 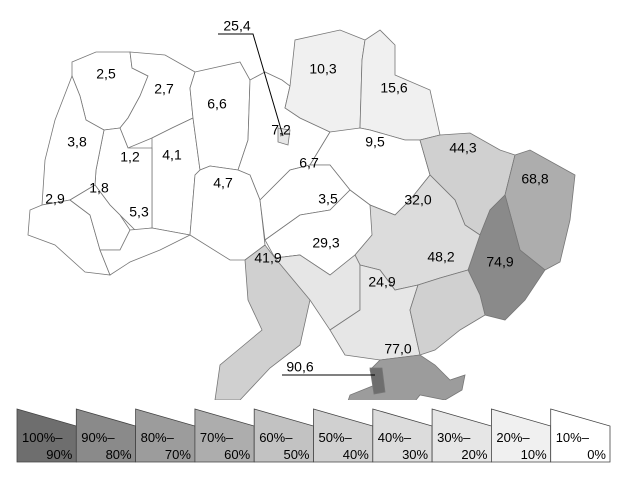 I want to click on legend-top-label: 10%–, so click(x=573, y=437).